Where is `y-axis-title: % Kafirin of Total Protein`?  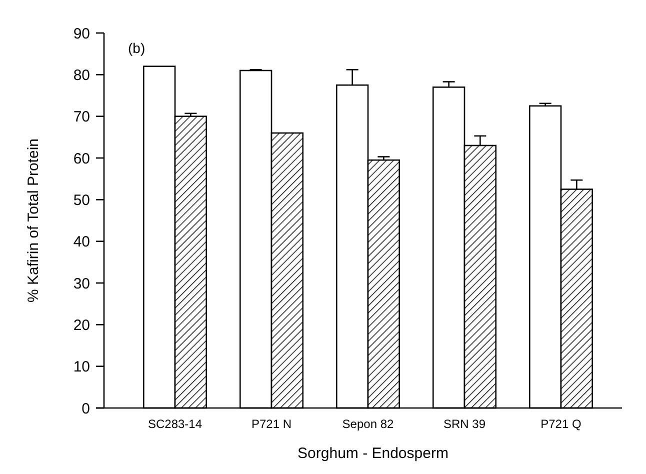 y-axis-title: % Kafirin of Total Protein is located at coordinates (33, 220).